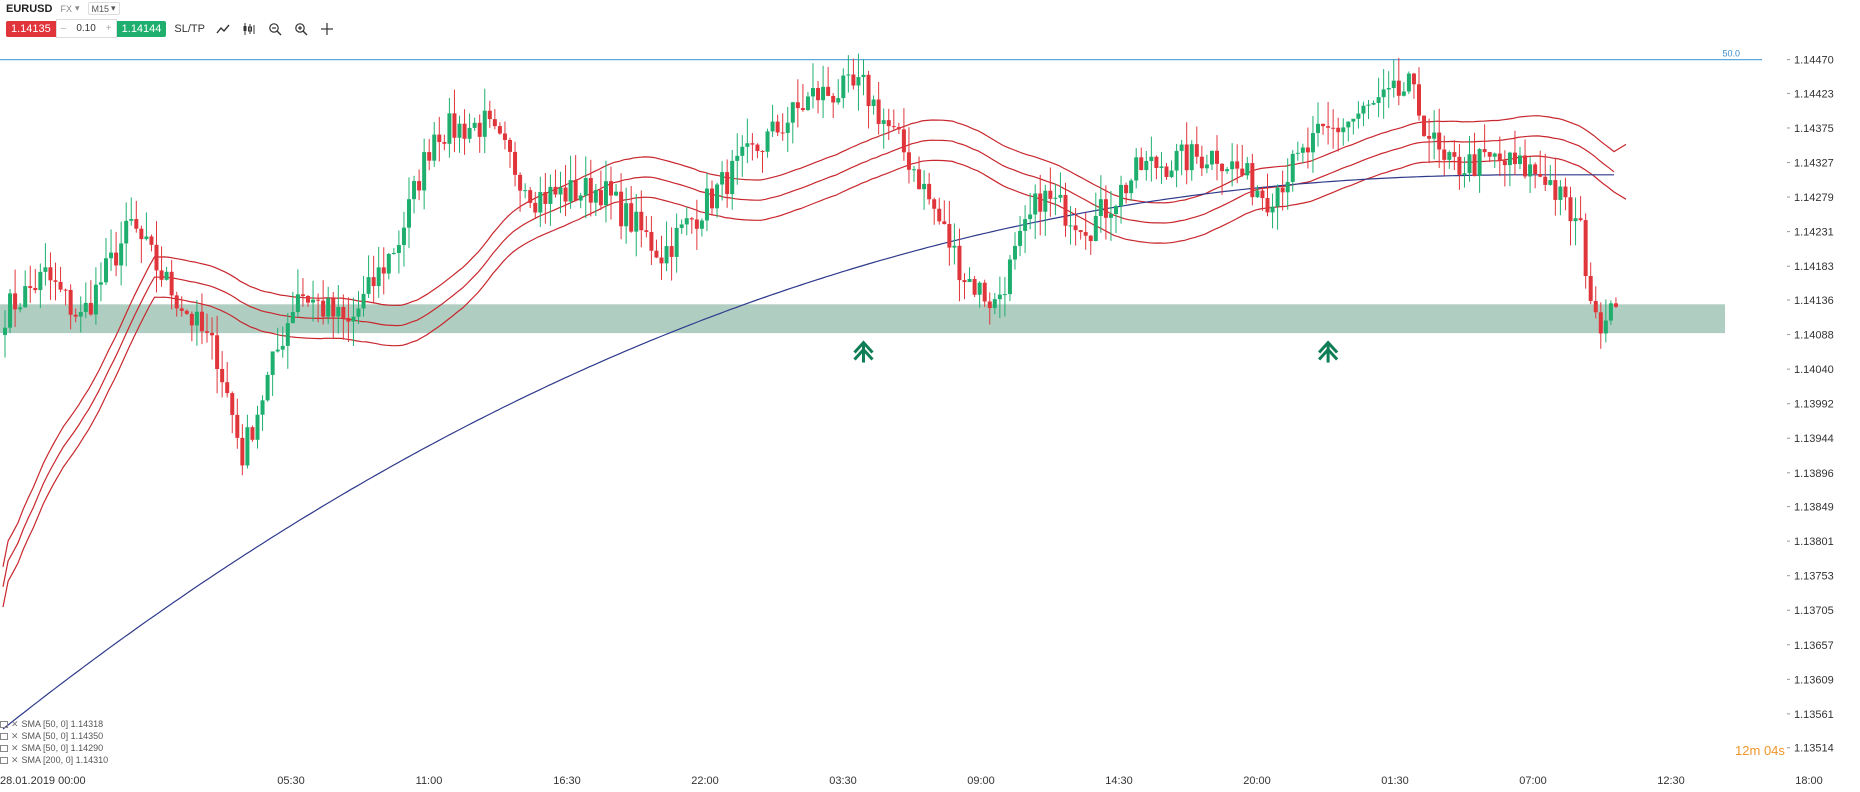 The image size is (1860, 792). I want to click on zoom-in-icon, so click(301, 29).